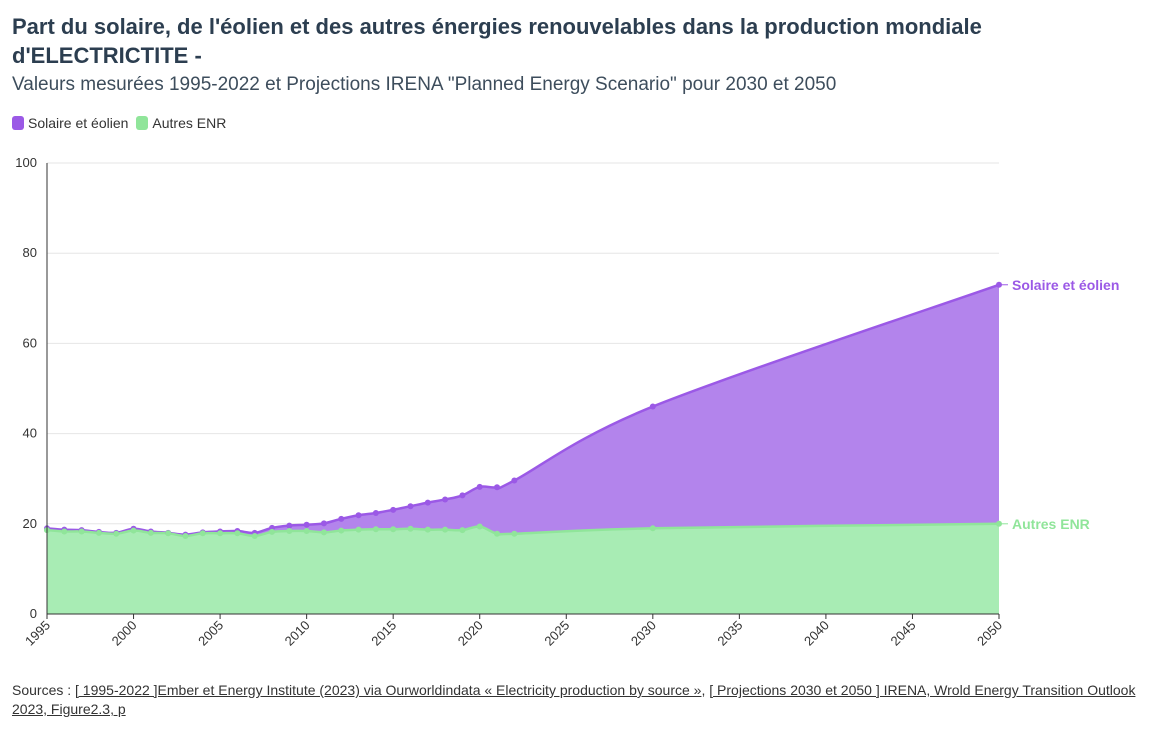 The image size is (1154, 735). What do you see at coordinates (30, 433) in the screenshot?
I see `y-tick-label: 40` at bounding box center [30, 433].